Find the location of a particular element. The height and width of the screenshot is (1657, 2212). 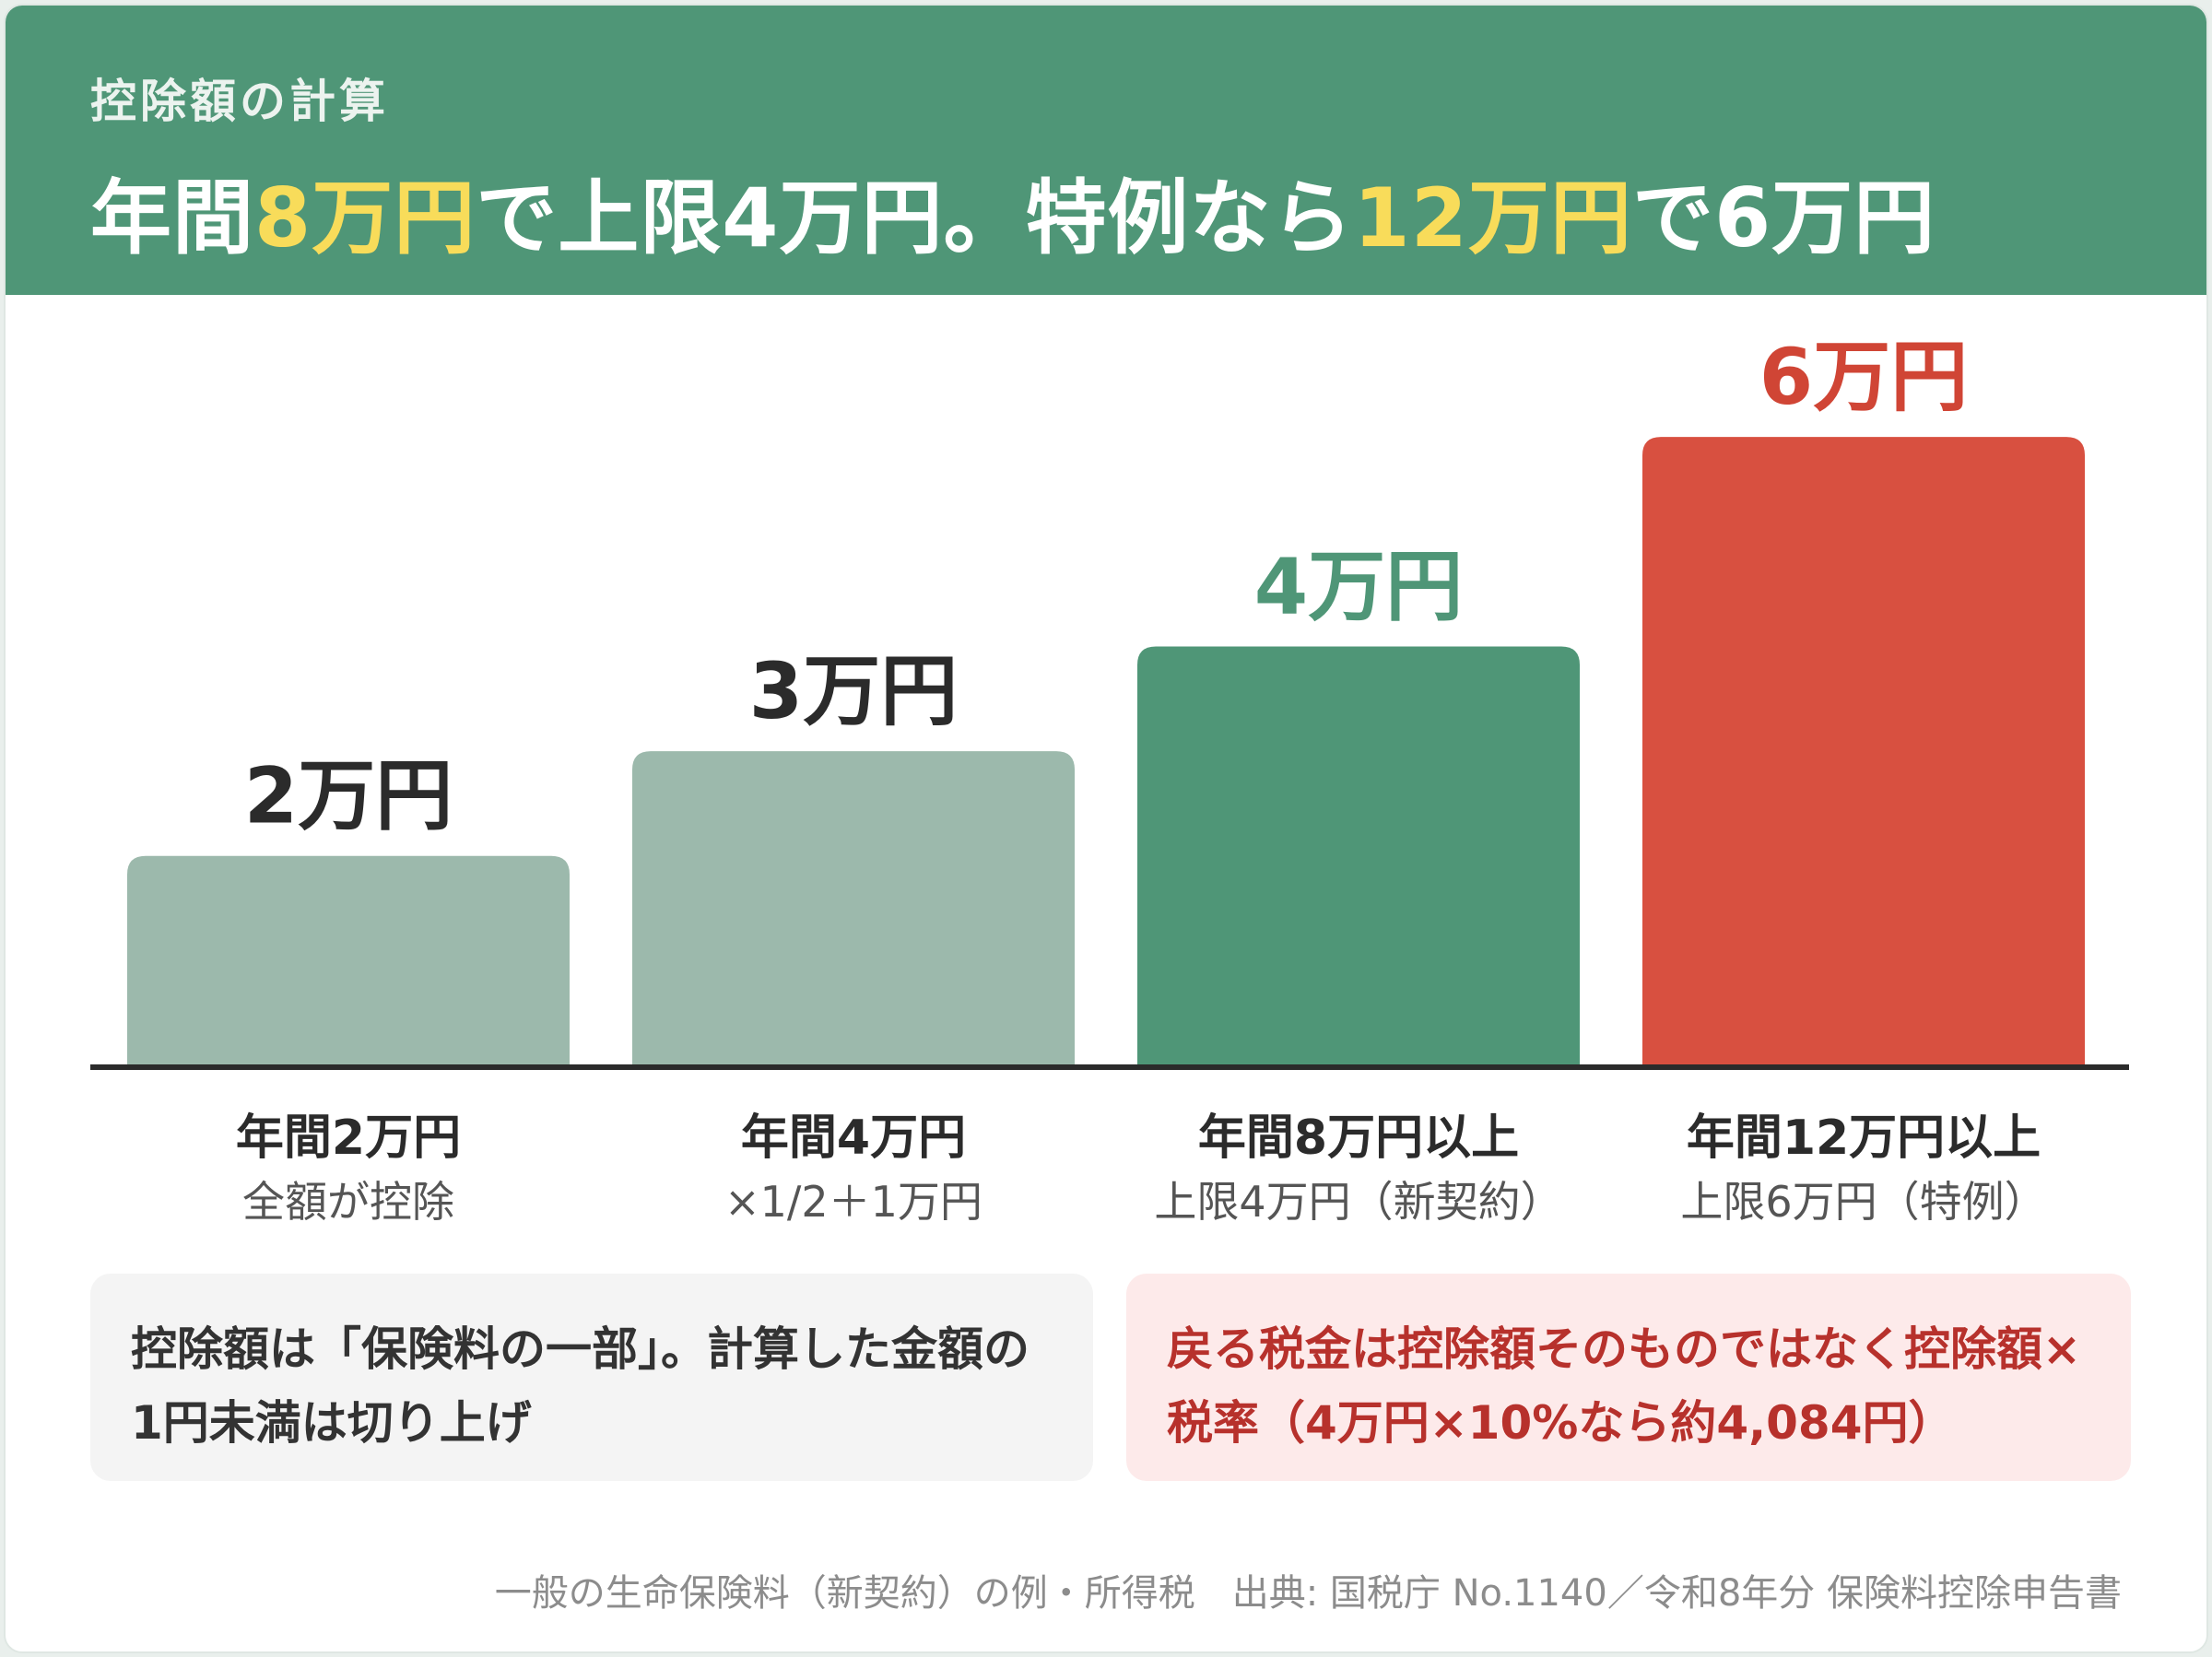

headline-highlight-8man: 8万円 is located at coordinates (365, 217).